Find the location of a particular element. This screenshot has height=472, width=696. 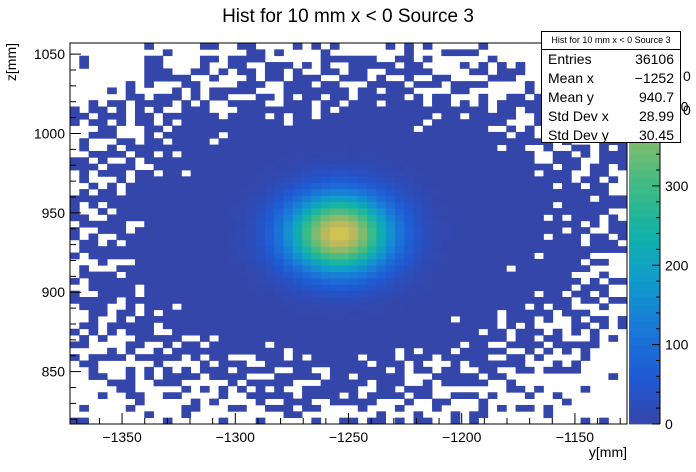

y-tick-label: 950 is located at coordinates (54, 213).